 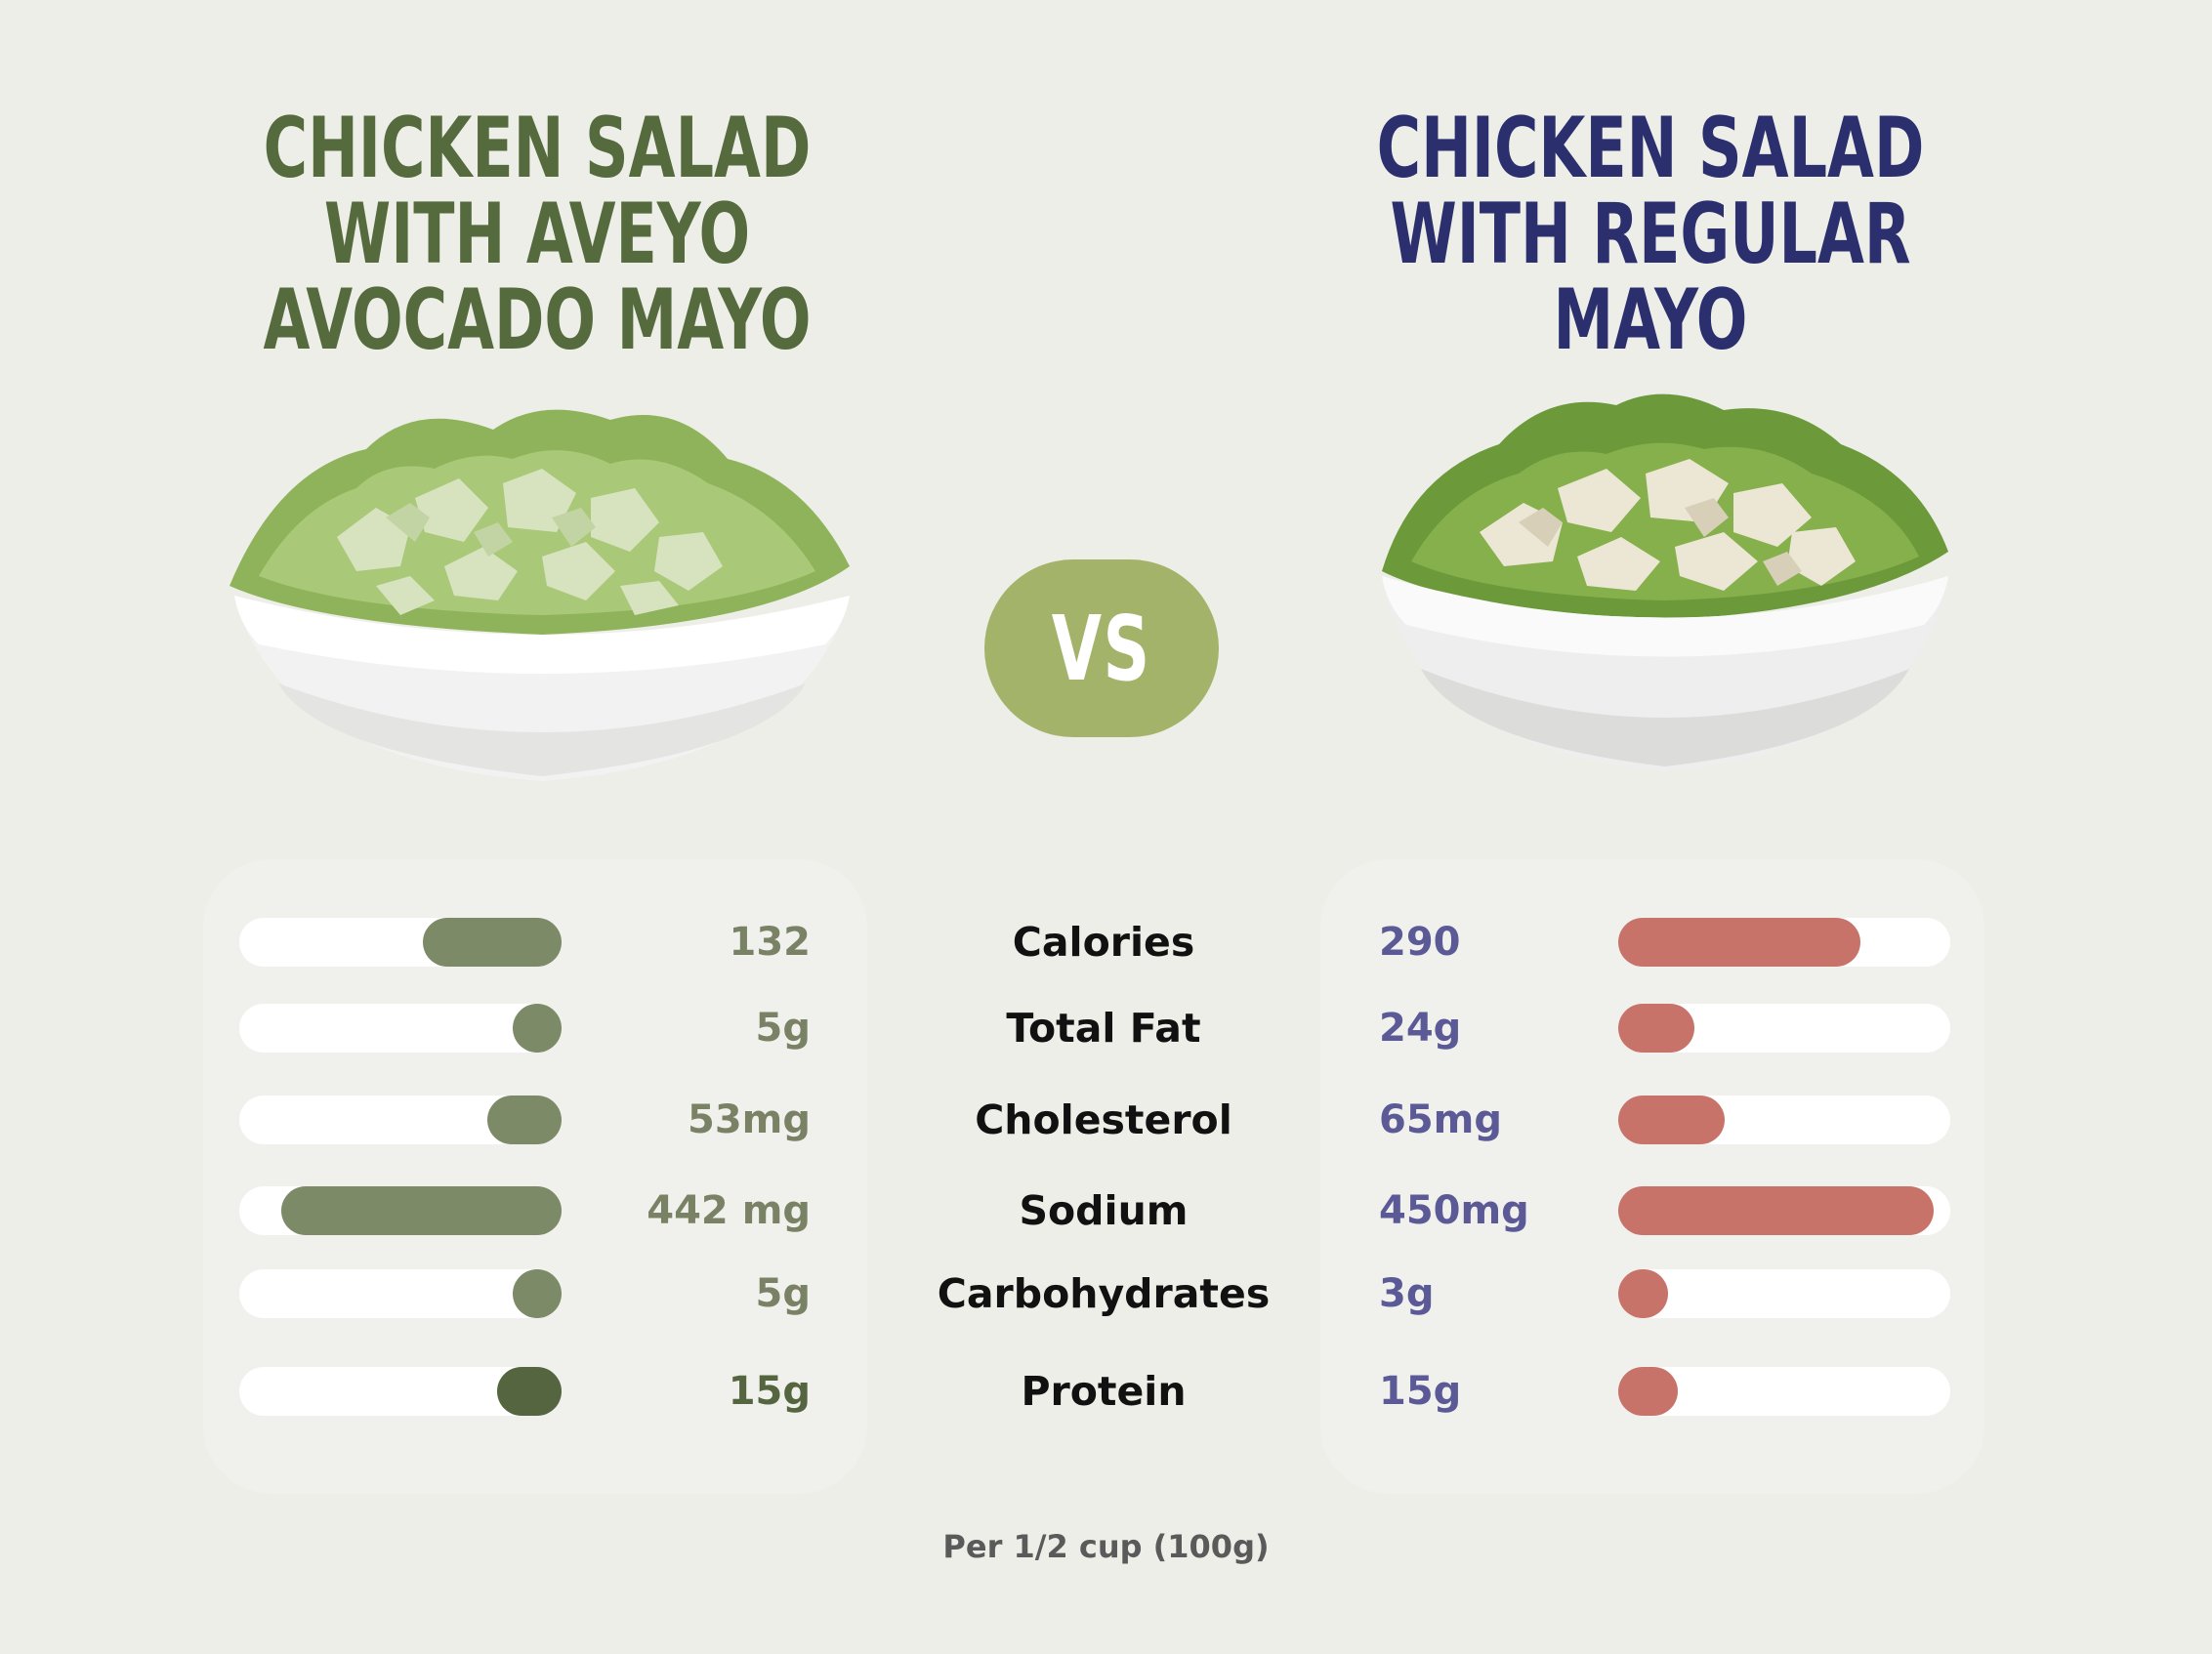 What do you see at coordinates (1739, 943) in the screenshot?
I see `regular-bar-calories` at bounding box center [1739, 943].